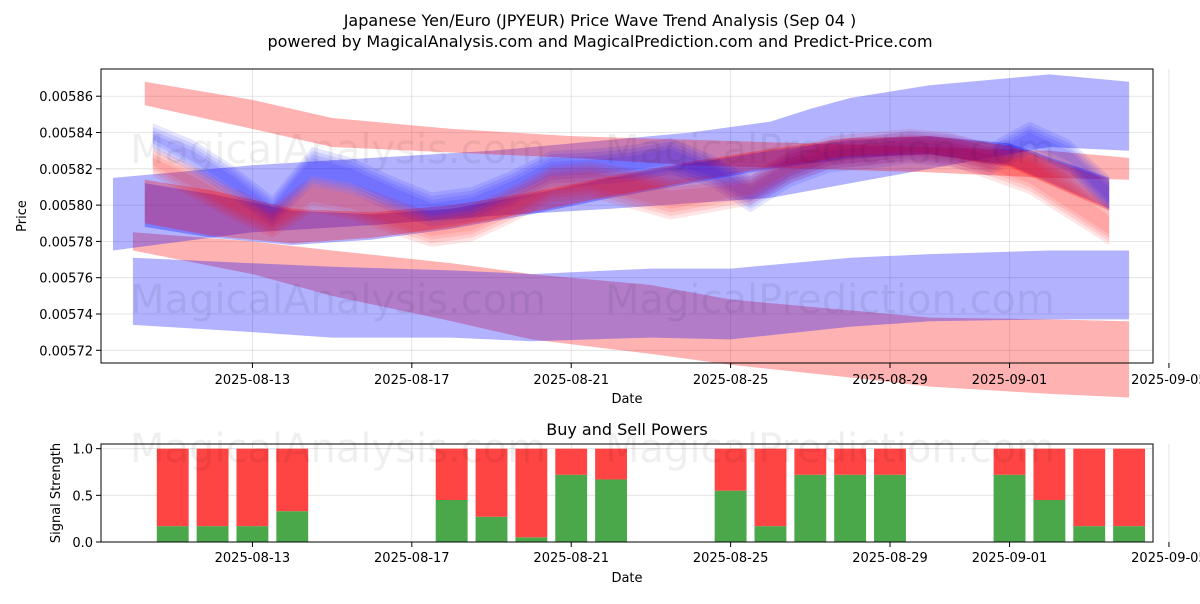  I want to click on signal-x-tick-label: 2025-09-01, so click(1010, 558).